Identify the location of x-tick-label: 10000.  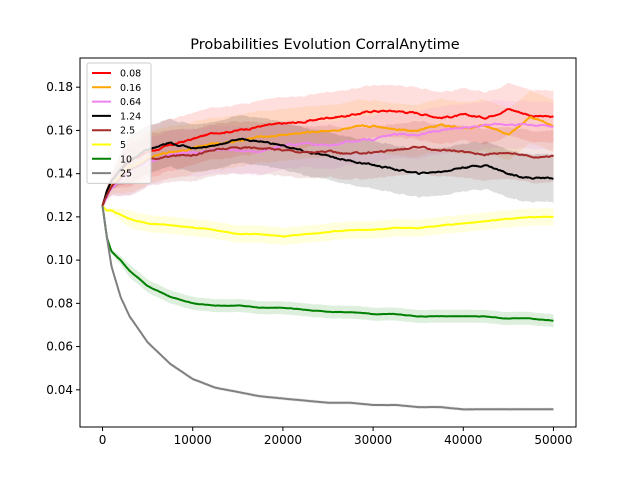
(193, 440).